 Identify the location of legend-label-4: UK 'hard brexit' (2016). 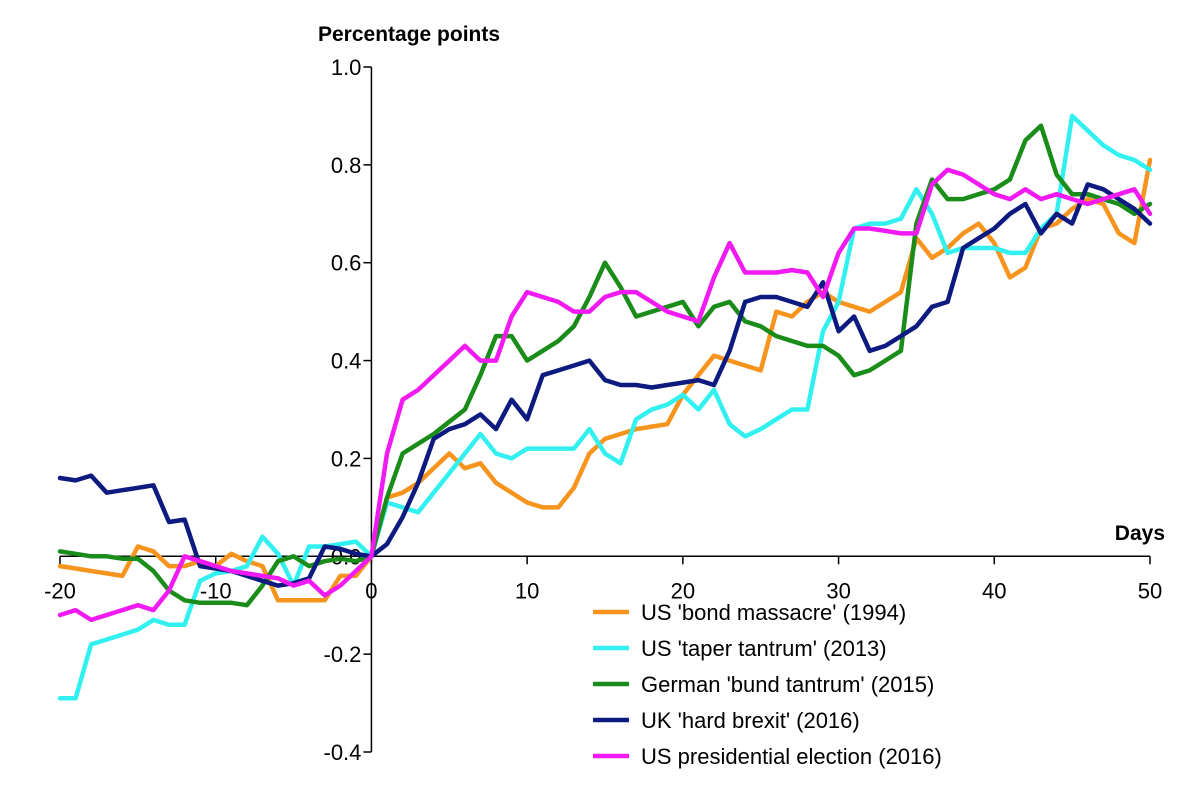
(750, 720).